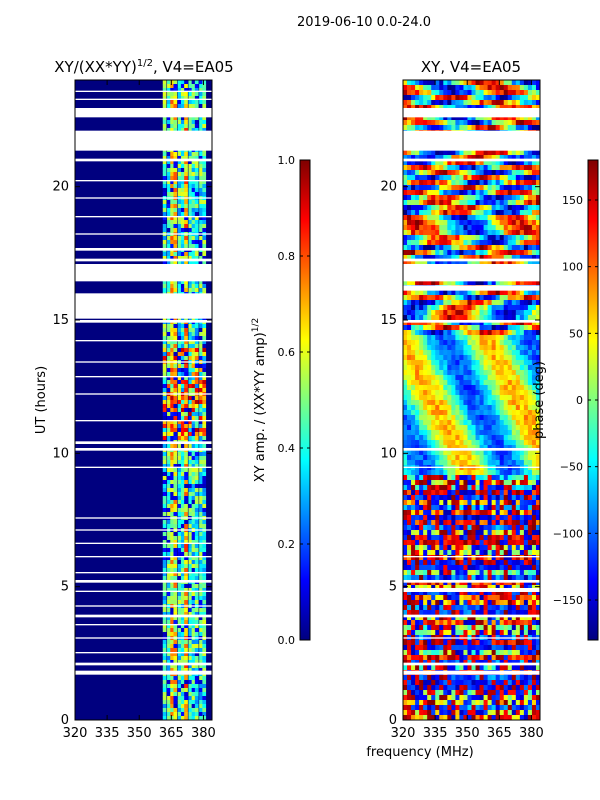 Image resolution: width=600 pixels, height=800 pixels. I want to click on amp-data-gap, so click(143, 449).